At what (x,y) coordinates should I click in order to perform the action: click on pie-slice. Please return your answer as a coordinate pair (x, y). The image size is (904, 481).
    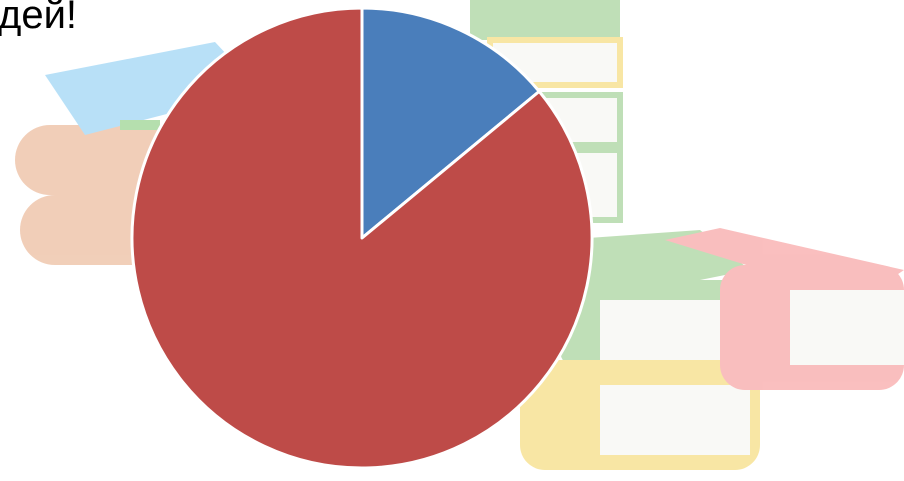
    Looking at the image, I should click on (450, 123).